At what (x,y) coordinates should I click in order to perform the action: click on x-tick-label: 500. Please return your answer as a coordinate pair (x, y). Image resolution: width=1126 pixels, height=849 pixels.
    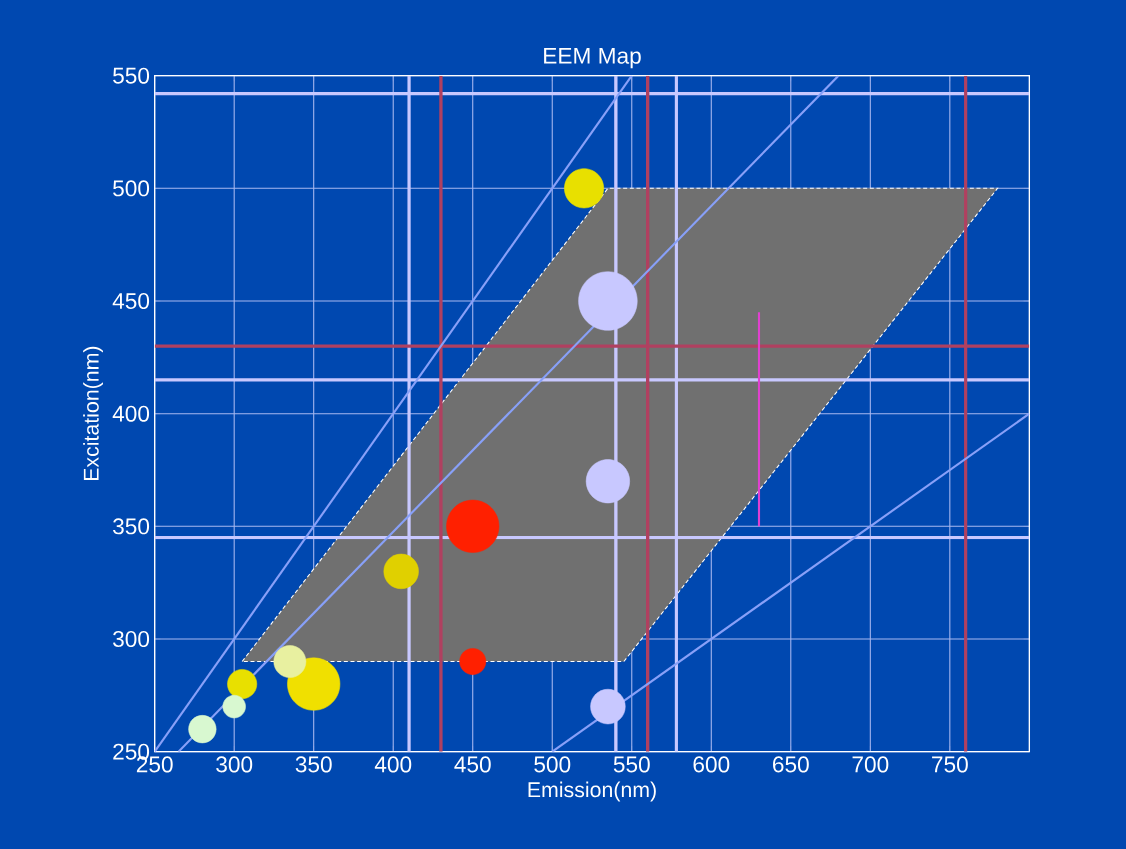
    Looking at the image, I should click on (552, 764).